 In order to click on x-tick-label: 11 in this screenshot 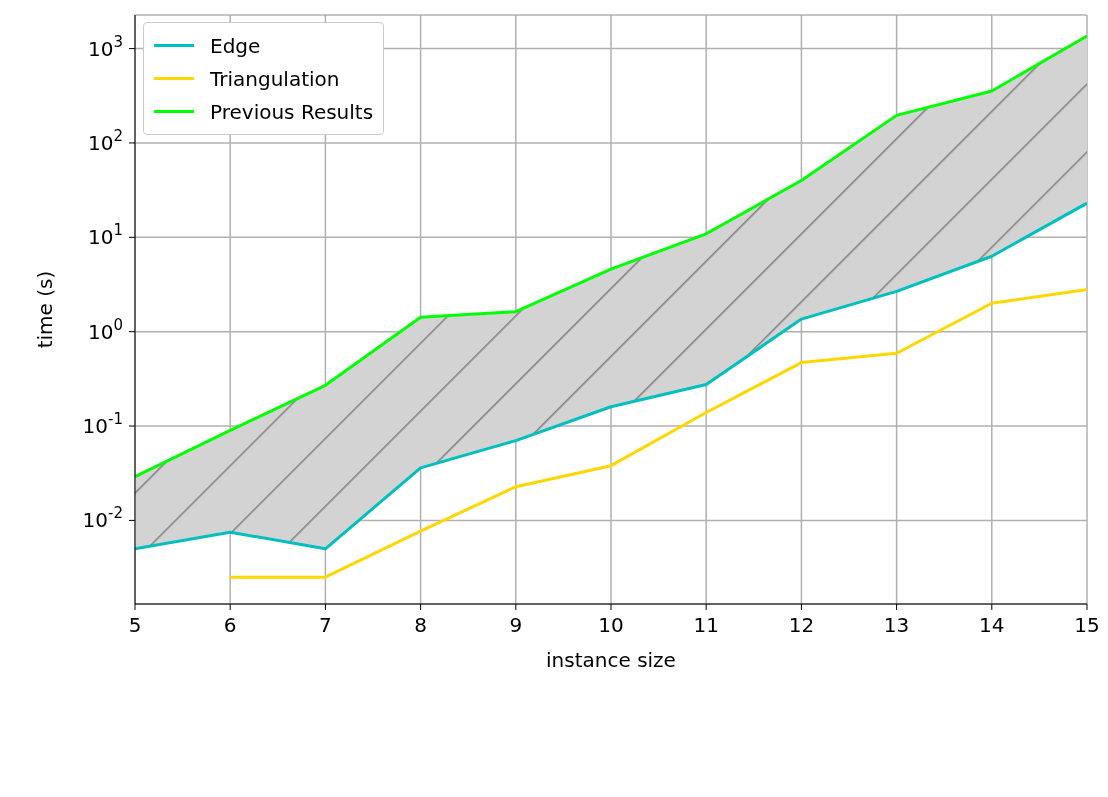, I will do `click(706, 625)`.